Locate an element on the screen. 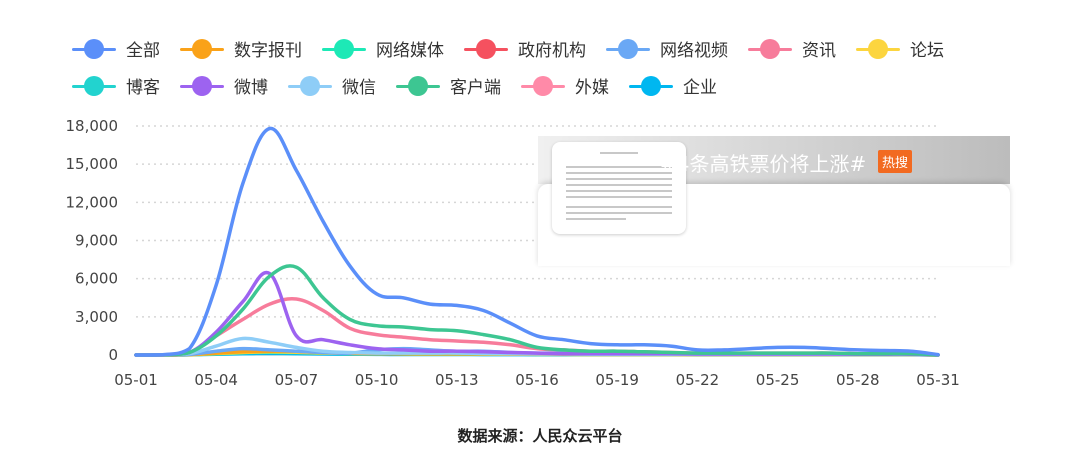  legend-item: 微博 is located at coordinates (223, 85).